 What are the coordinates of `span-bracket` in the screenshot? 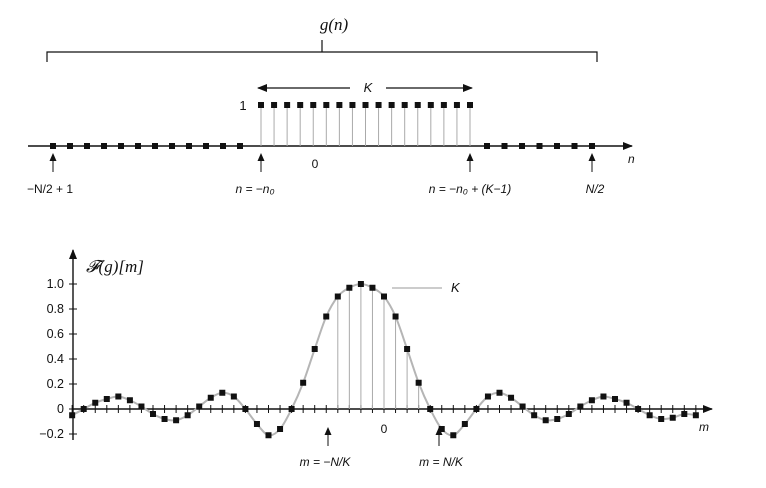 It's located at (322, 56).